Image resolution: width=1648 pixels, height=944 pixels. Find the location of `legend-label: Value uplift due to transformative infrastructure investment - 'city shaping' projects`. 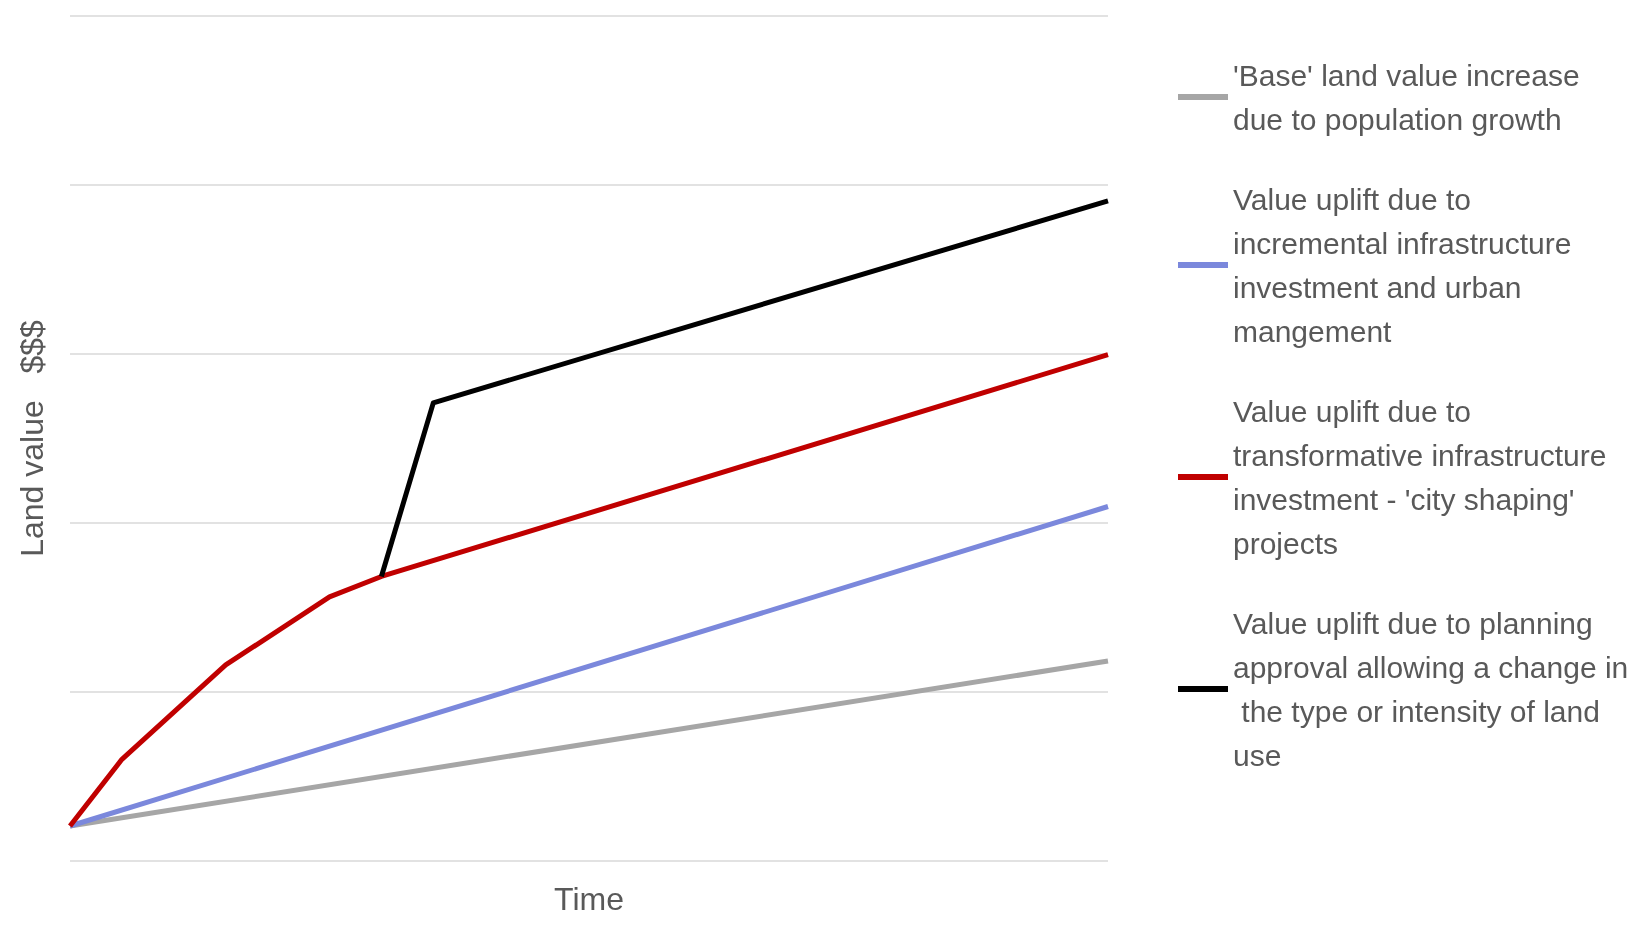

legend-label: Value uplift due to transformative infrastructure investment - 'city shaping' projects is located at coordinates (1424, 477).